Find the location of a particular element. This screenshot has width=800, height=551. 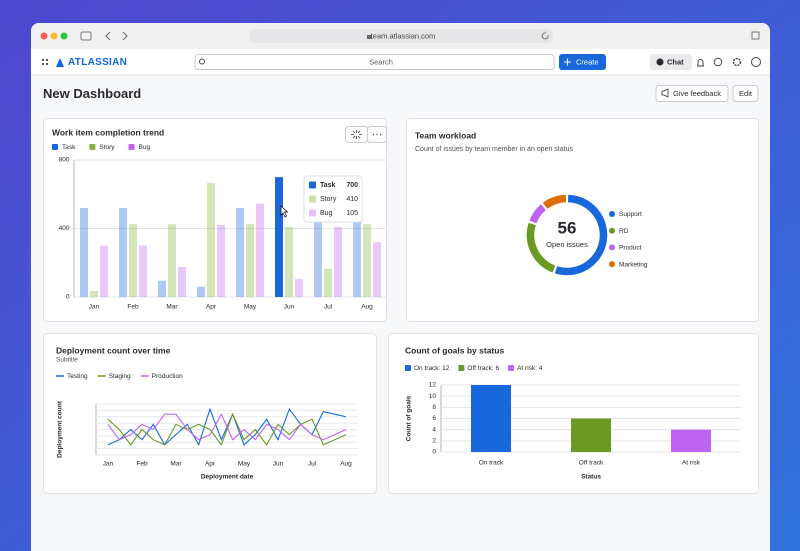

reload is located at coordinates (545, 36).